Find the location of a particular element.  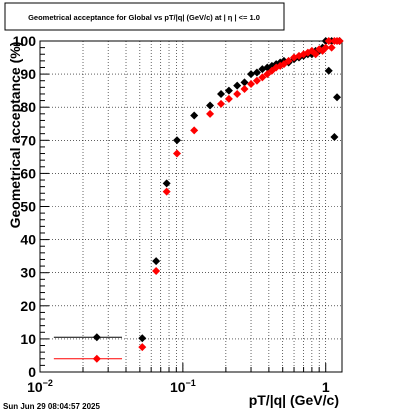

x-tick-label: 1 is located at coordinates (326, 387).